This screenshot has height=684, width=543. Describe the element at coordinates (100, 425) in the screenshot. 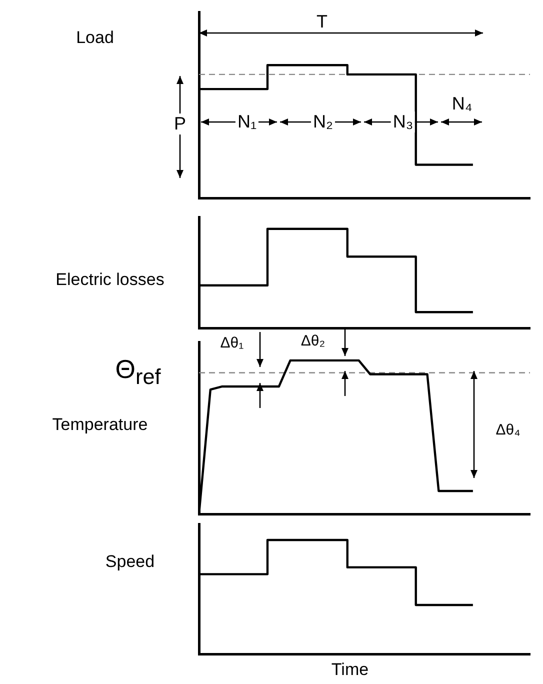

I see `y-axis-title: Temperature` at that location.